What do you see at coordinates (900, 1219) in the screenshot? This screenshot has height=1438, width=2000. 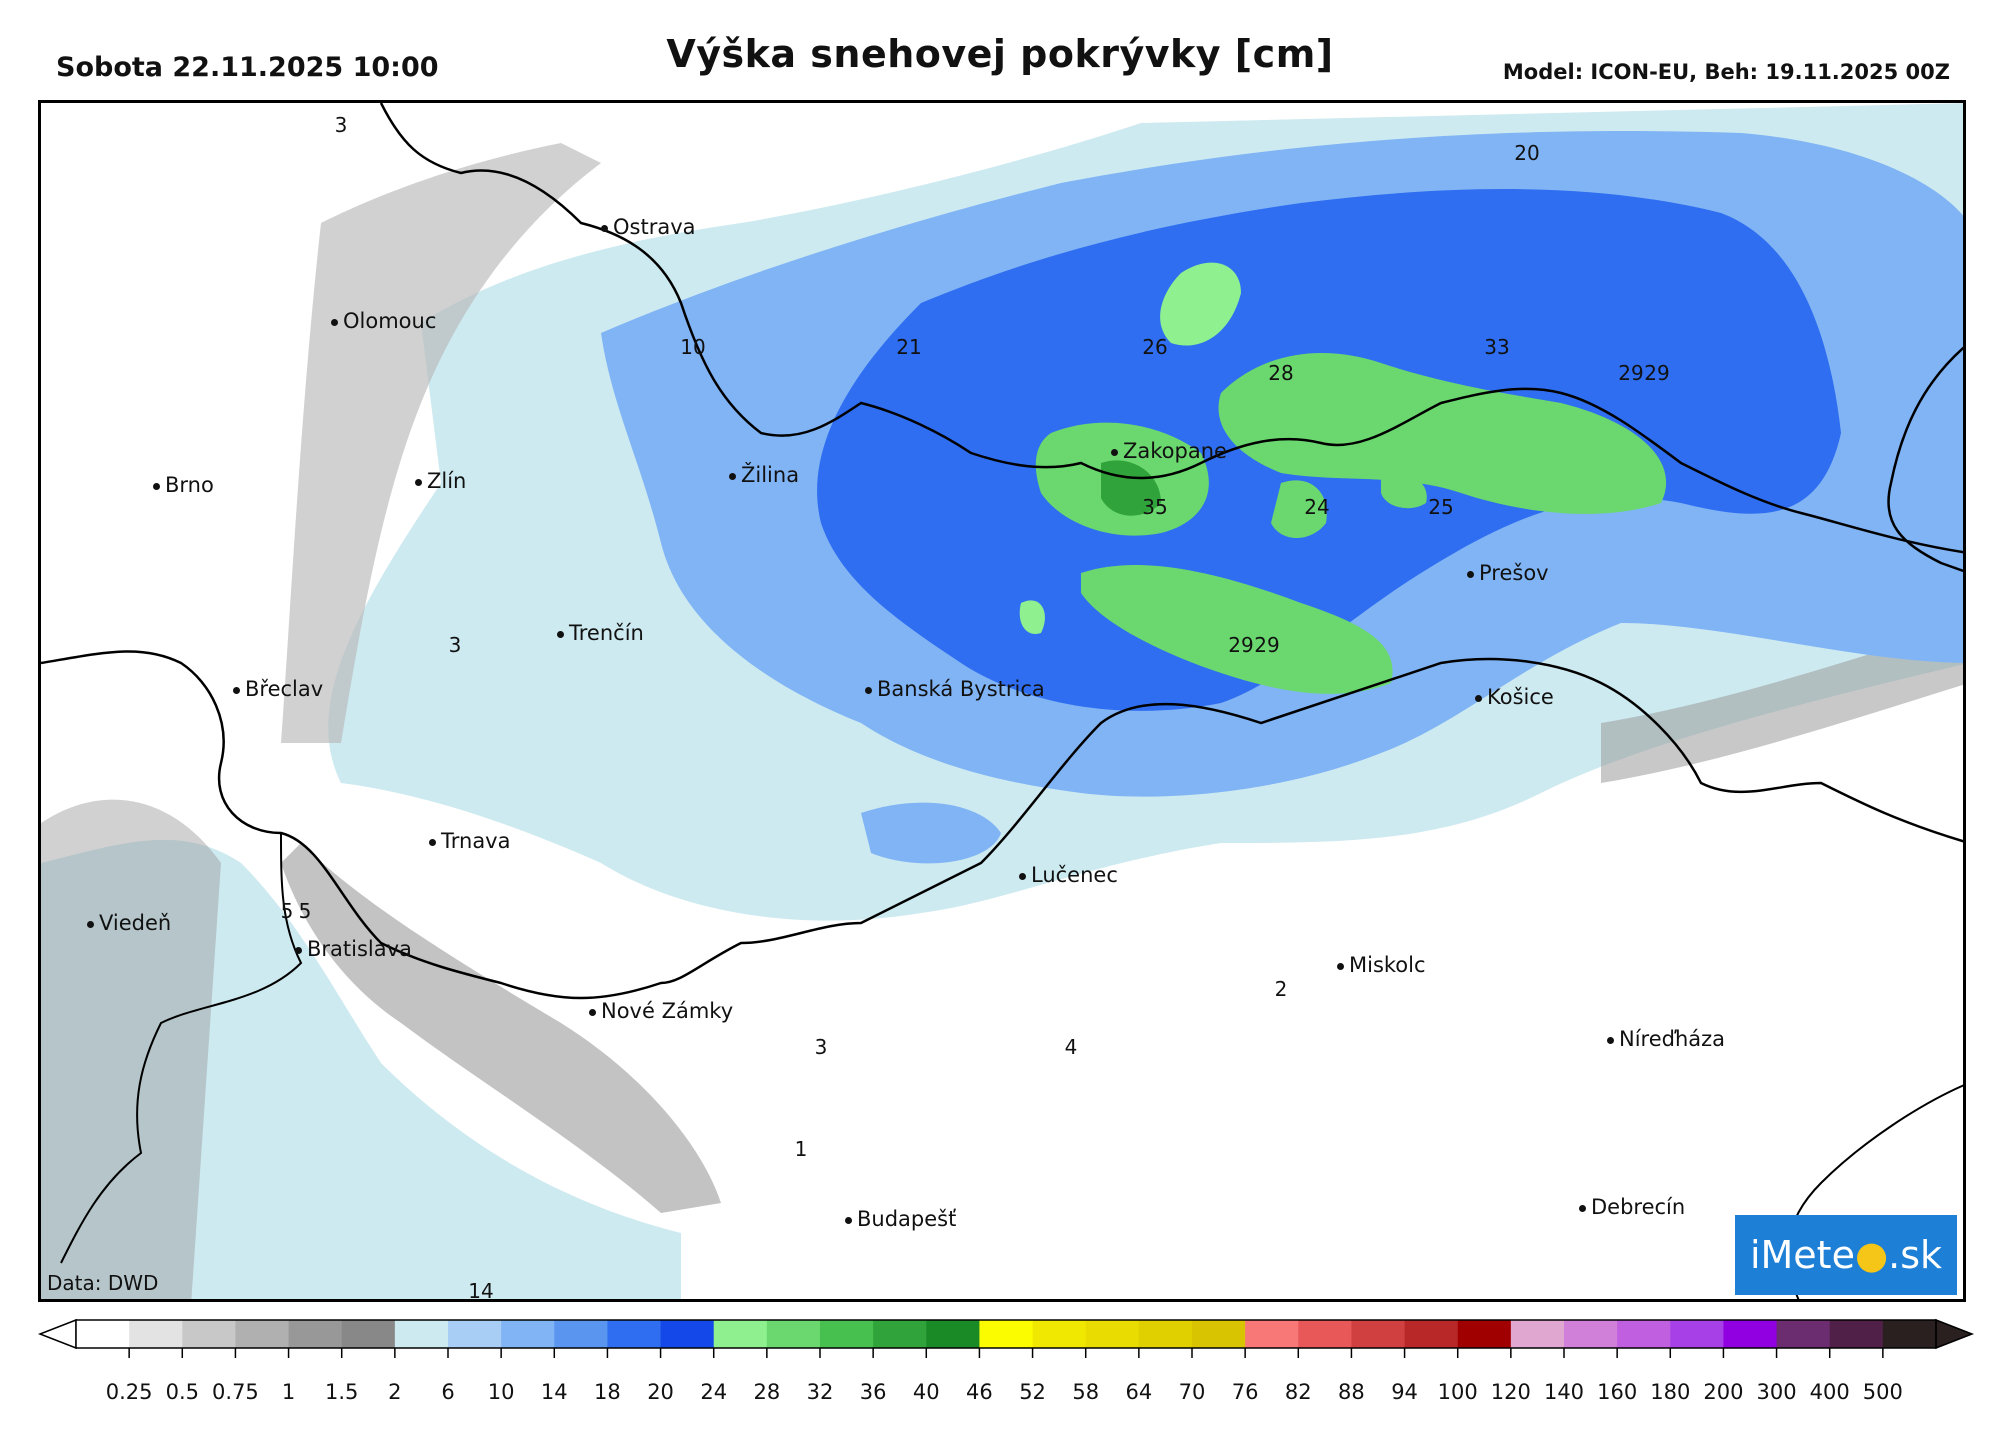 I see `city-budapest: Budapešť` at bounding box center [900, 1219].